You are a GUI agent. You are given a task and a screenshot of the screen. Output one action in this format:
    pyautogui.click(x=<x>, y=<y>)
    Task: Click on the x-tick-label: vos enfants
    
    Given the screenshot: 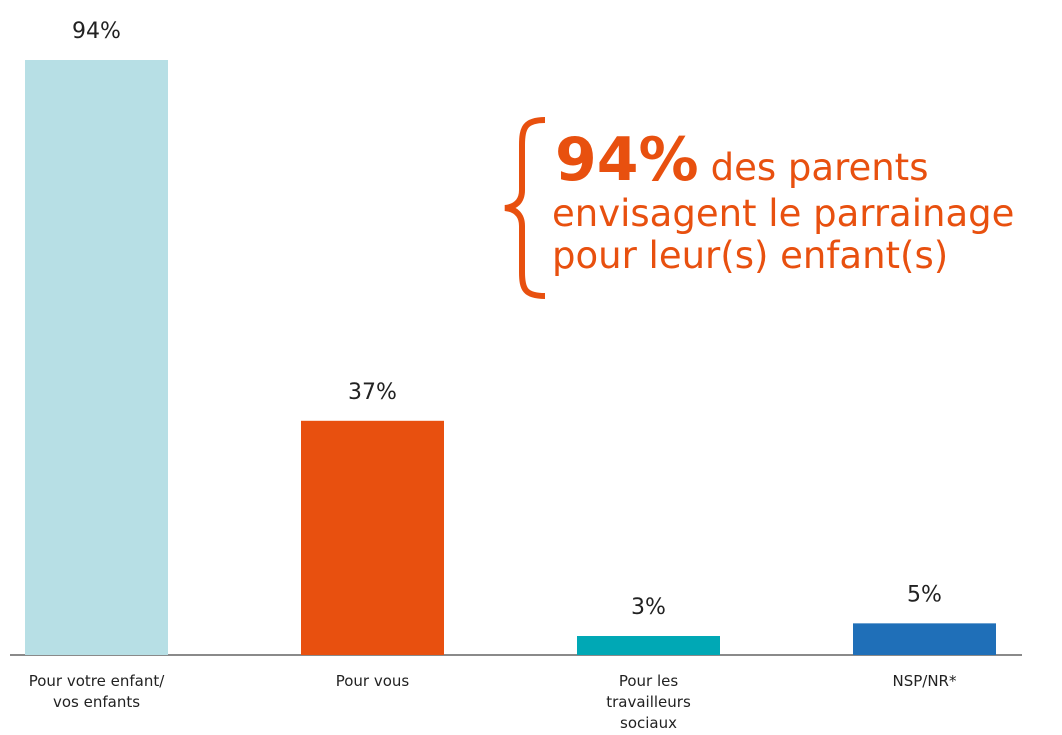 What is the action you would take?
    pyautogui.click(x=96, y=702)
    